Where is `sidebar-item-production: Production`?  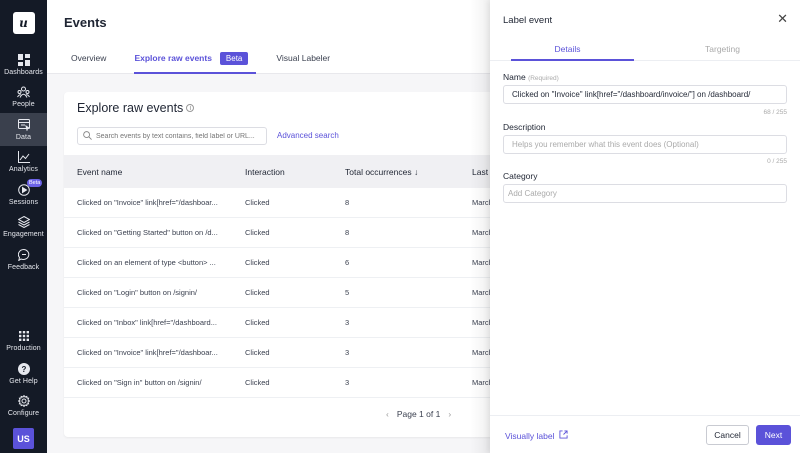 sidebar-item-production: Production is located at coordinates (23, 341).